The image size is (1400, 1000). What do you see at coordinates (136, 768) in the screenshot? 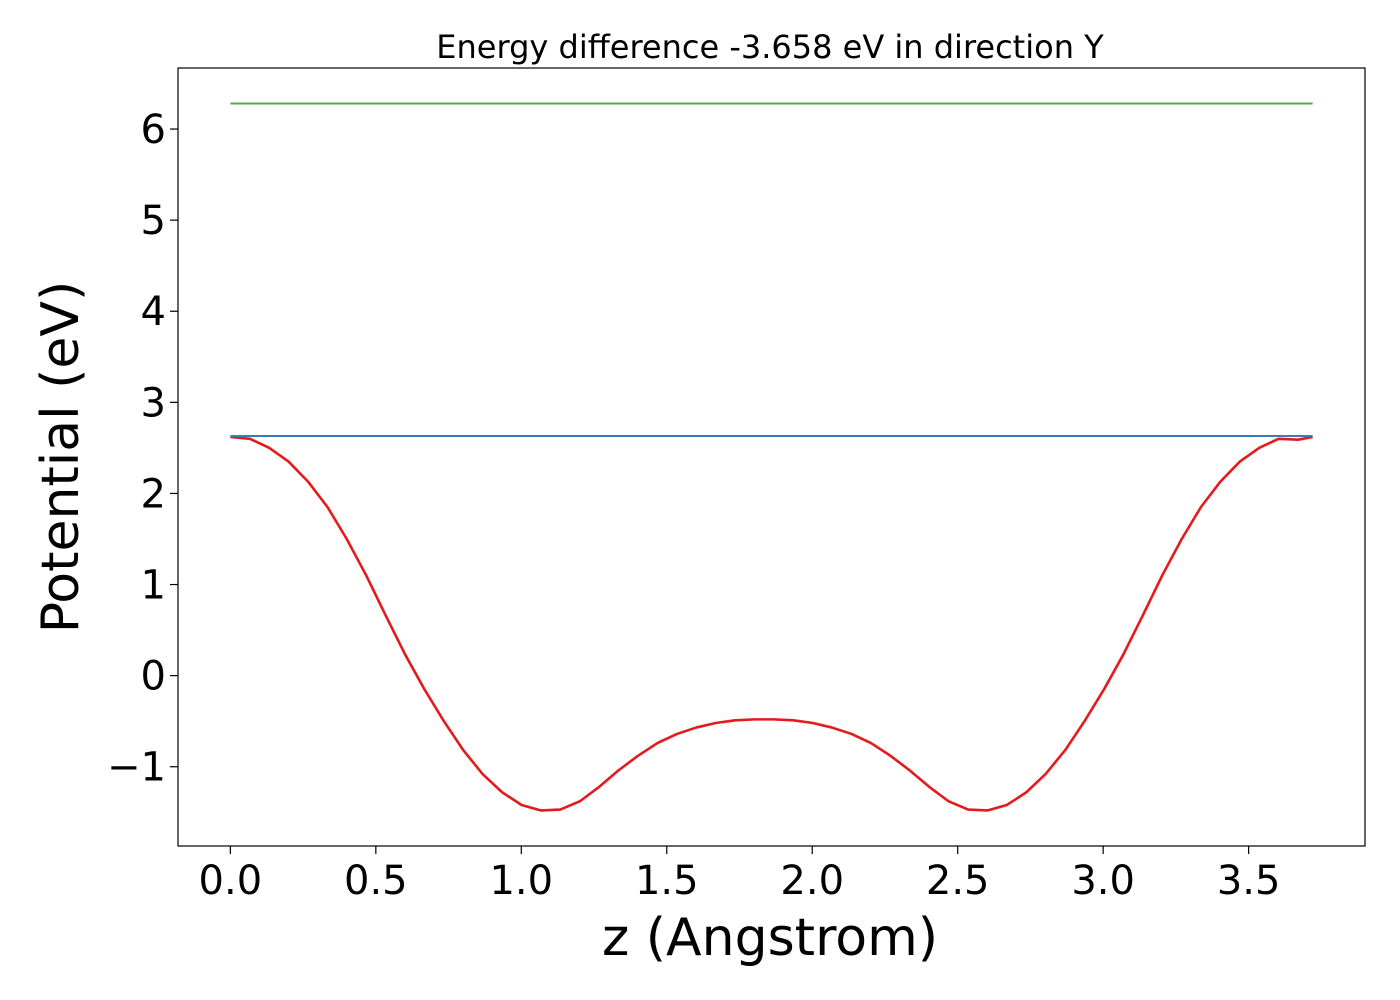
I see `y-tick-label: −1` at bounding box center [136, 768].